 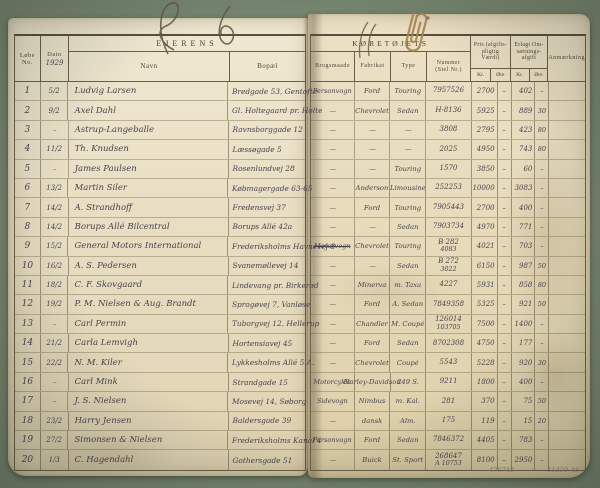 I want to click on model-type: m. Kal., so click(x=408, y=401).